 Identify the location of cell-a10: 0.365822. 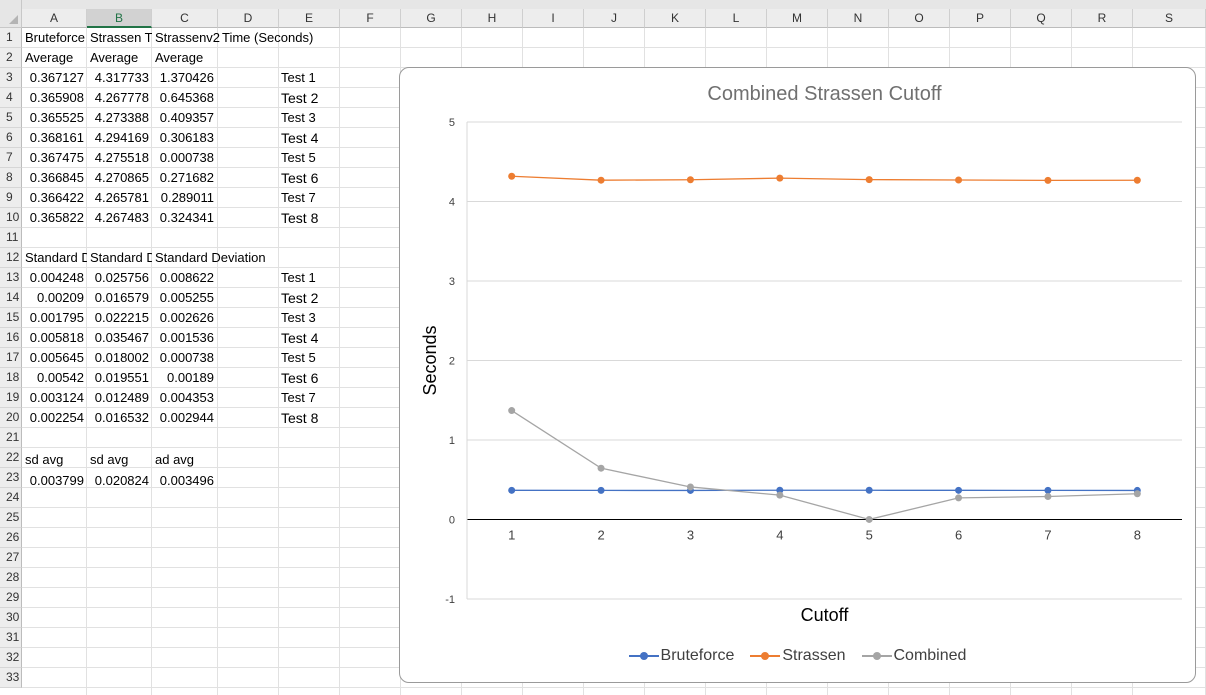
(56, 217).